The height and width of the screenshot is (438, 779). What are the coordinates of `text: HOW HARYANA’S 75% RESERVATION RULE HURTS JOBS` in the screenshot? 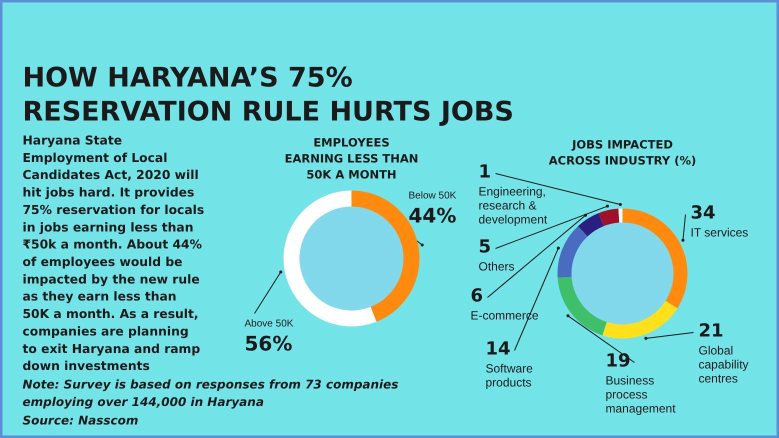 It's located at (268, 95).